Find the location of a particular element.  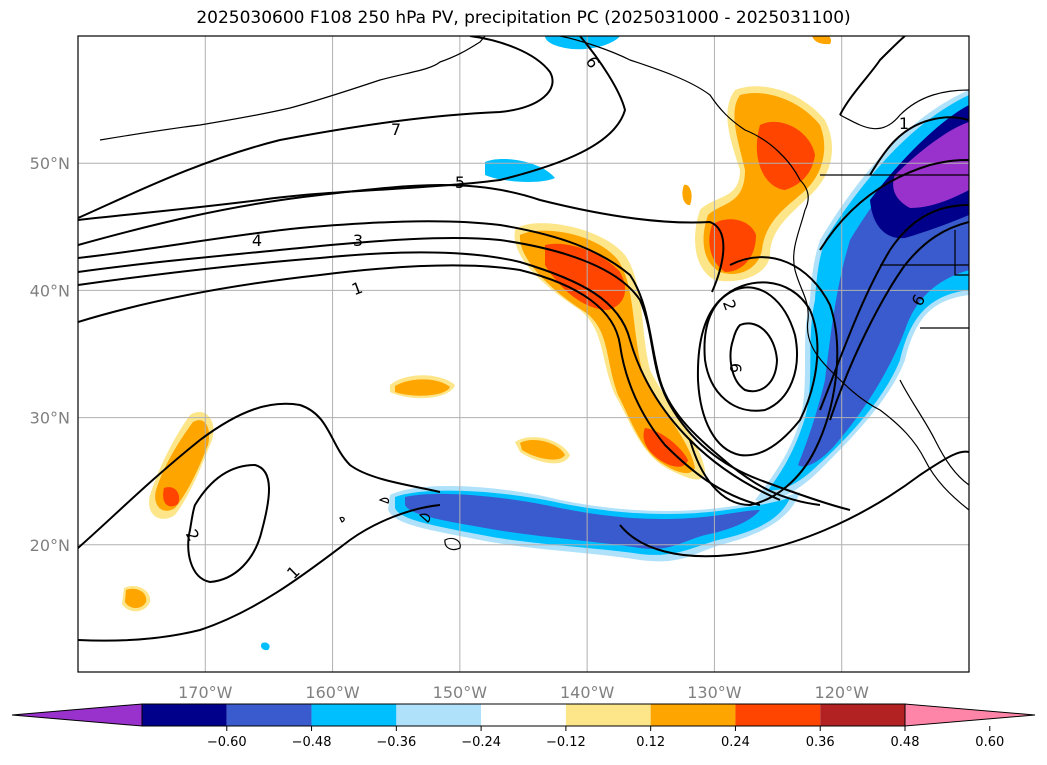

pv-contour-label: 5 is located at coordinates (460, 182).